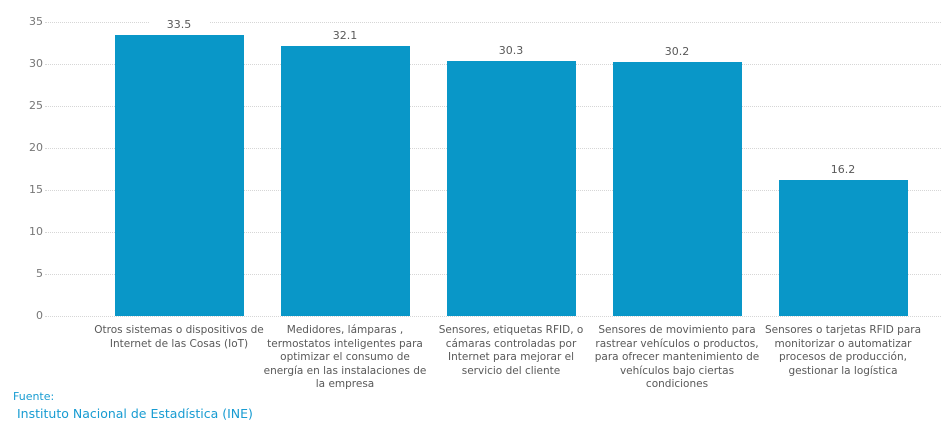  I want to click on y-tick-label-35: 35, so click(36, 21).